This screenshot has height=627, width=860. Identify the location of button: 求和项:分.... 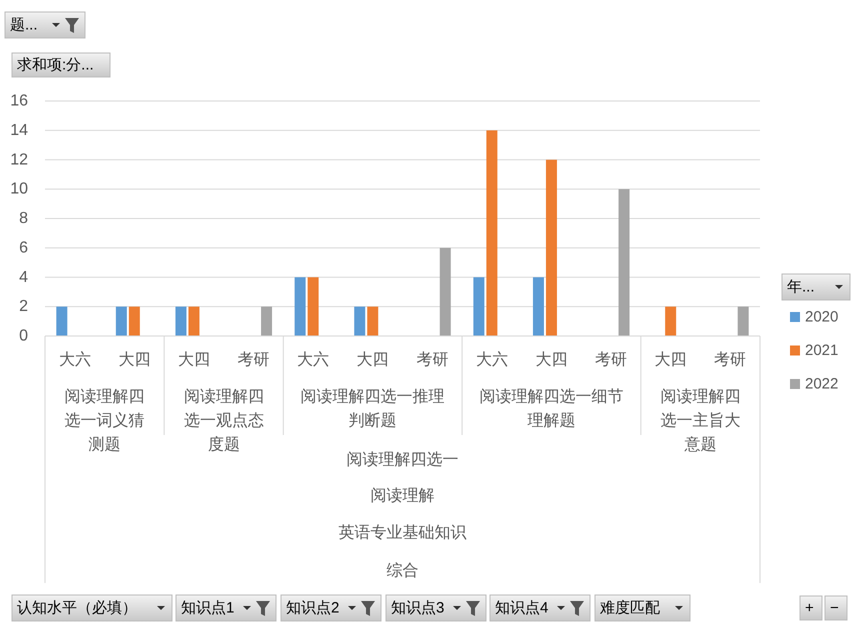
(61, 65).